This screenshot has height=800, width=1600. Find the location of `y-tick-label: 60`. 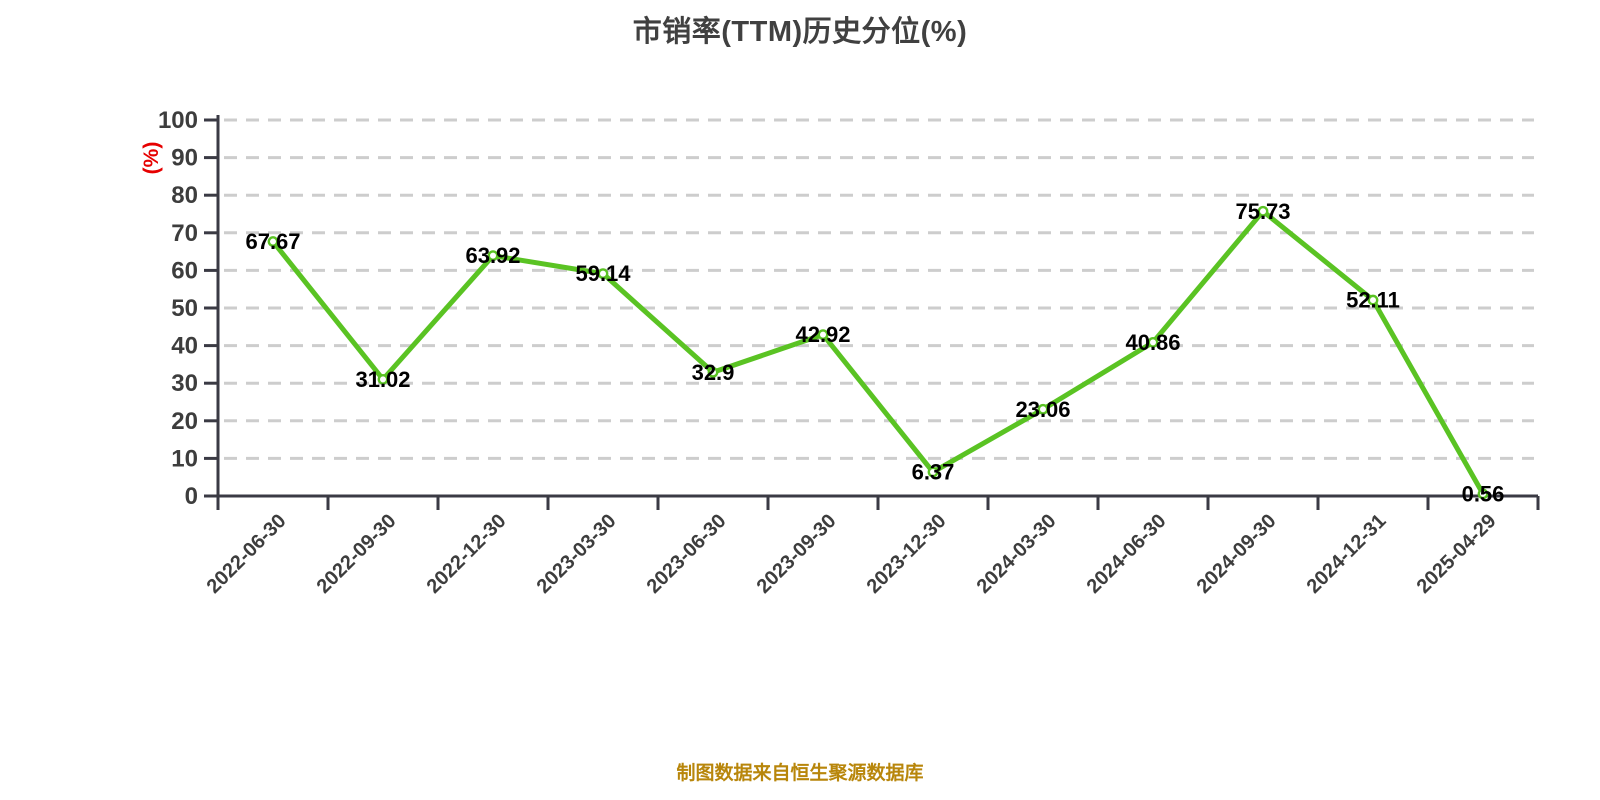

y-tick-label: 60 is located at coordinates (184, 270).